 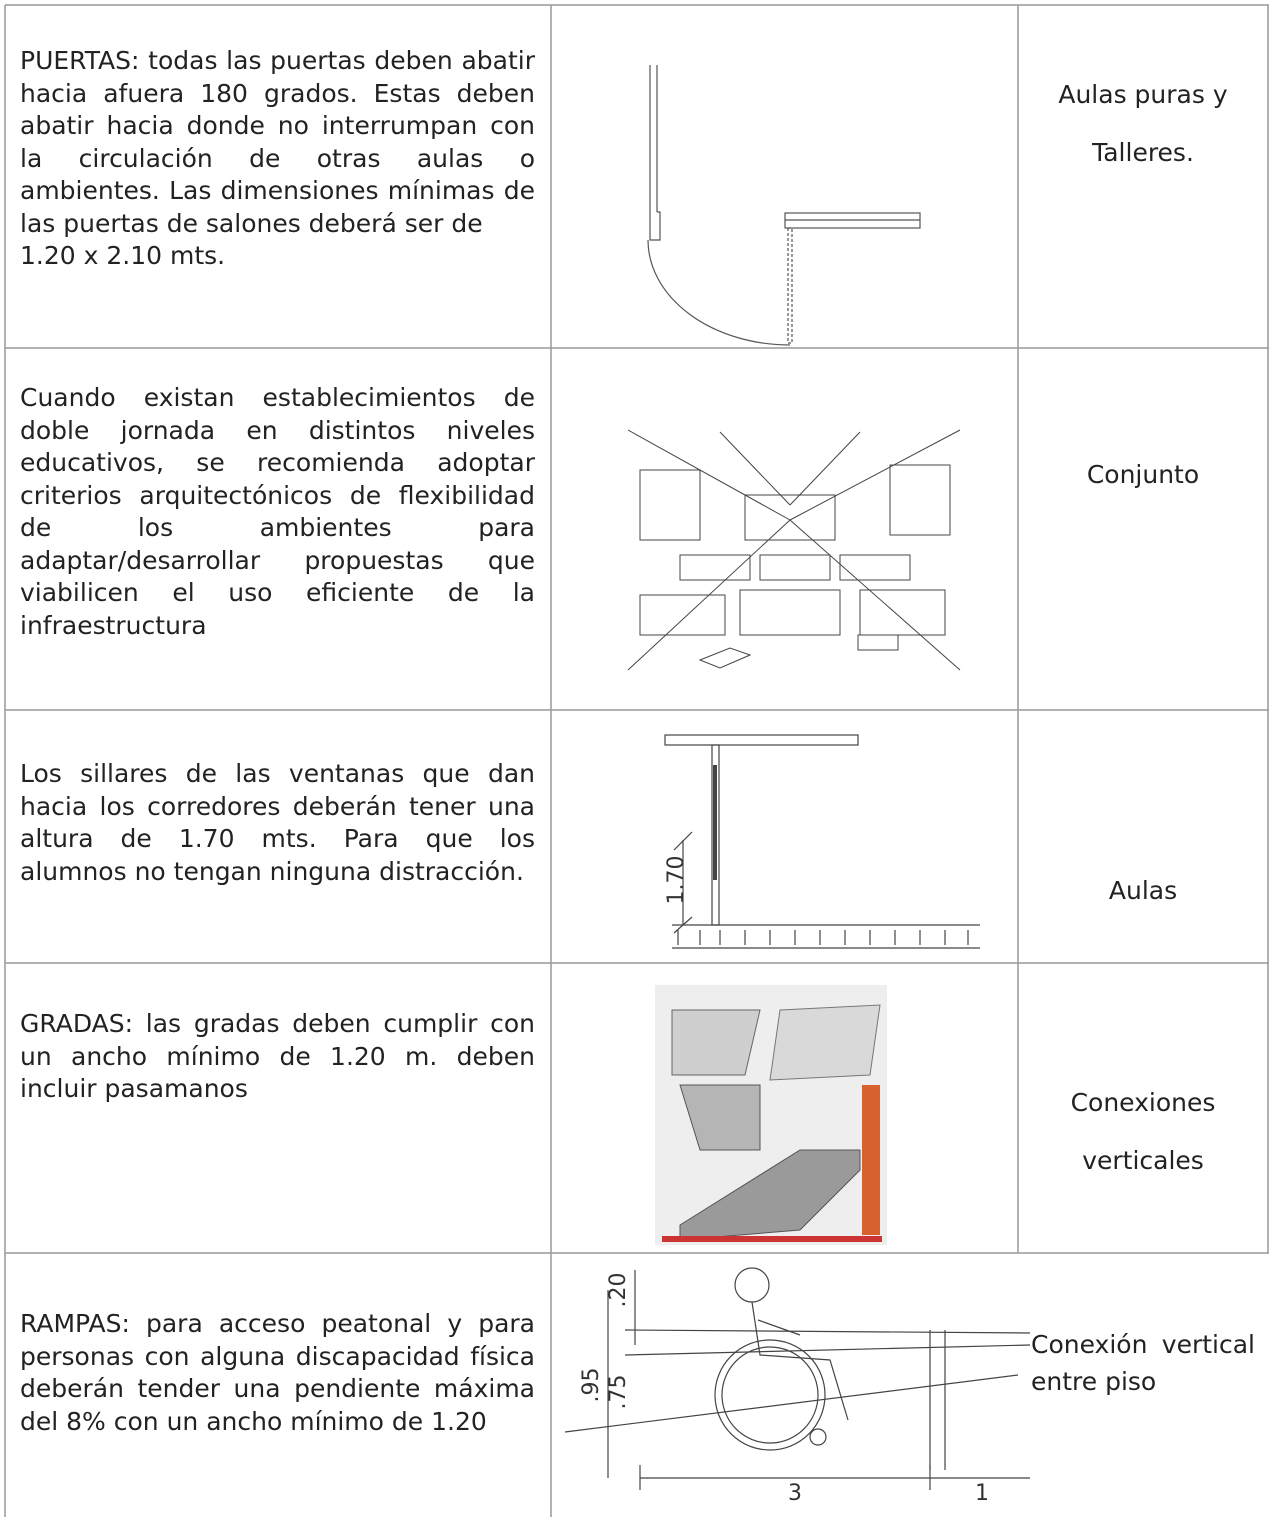 I want to click on area: Conjunto, so click(x=1143, y=474).